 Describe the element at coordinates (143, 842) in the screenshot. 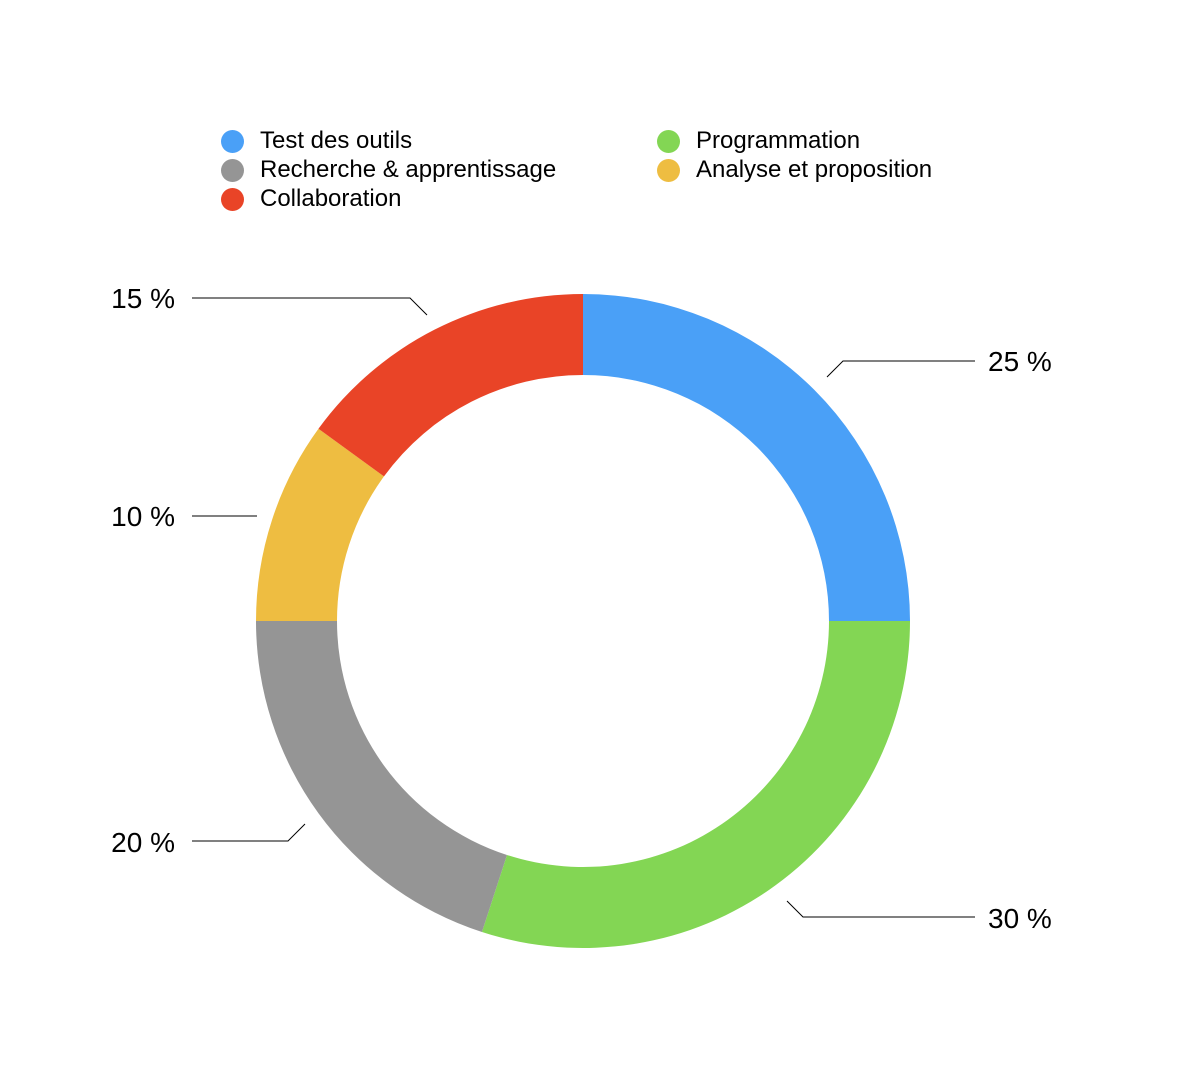

I see `percent-label-2: 20 %` at that location.